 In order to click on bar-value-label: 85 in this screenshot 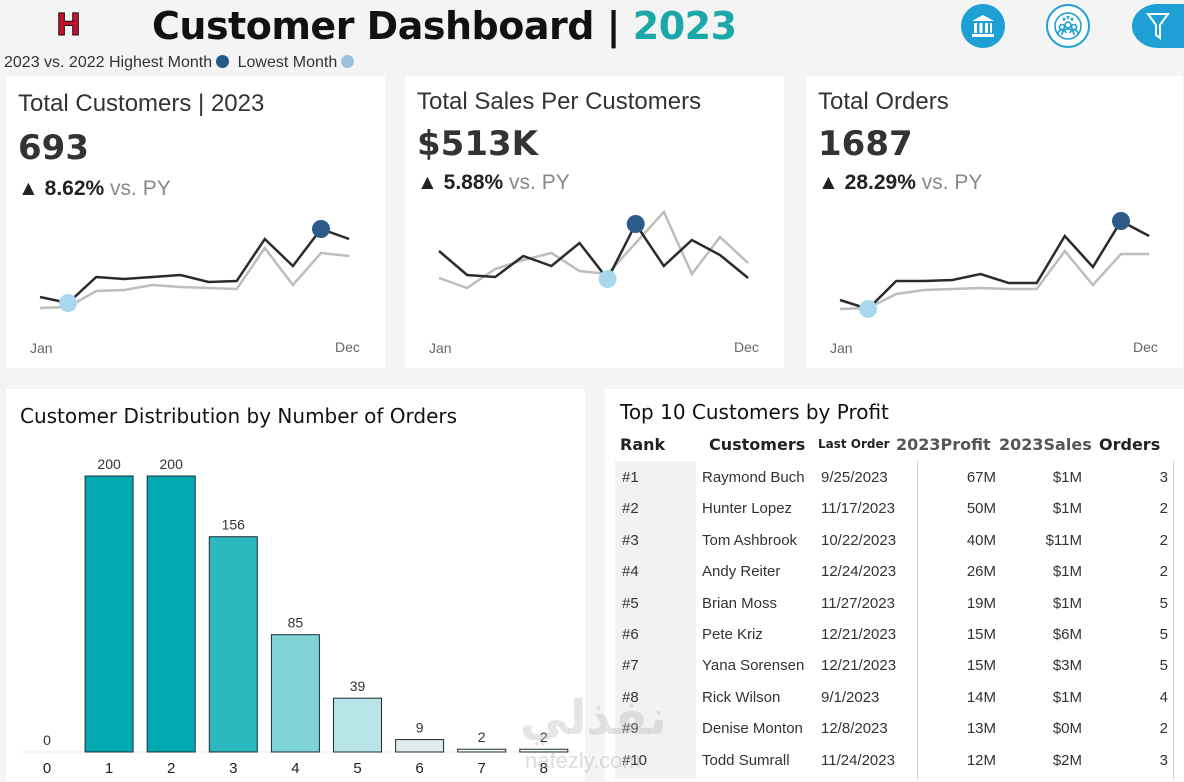, I will do `click(296, 623)`.